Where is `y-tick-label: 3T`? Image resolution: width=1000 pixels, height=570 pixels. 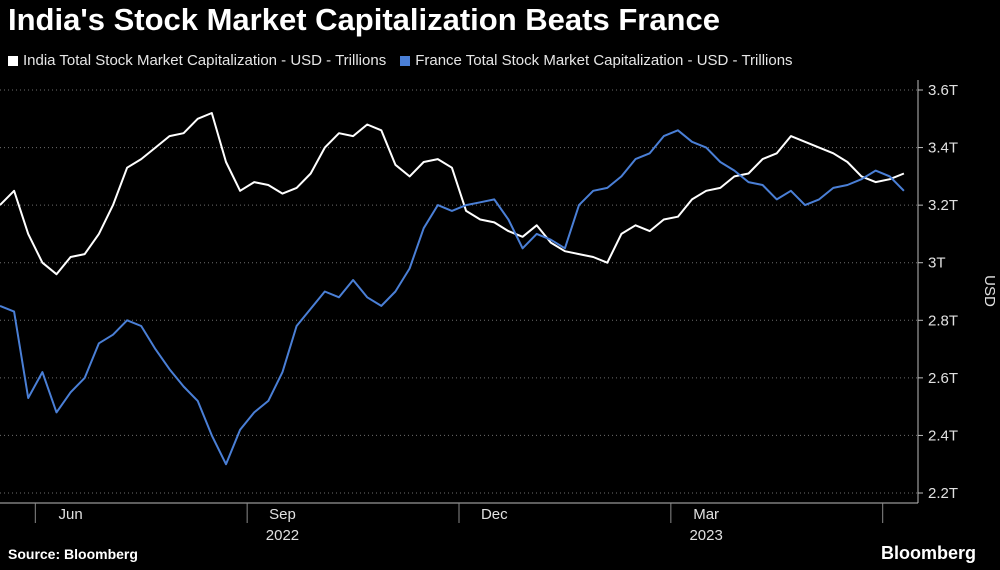
y-tick-label: 3T is located at coordinates (937, 263).